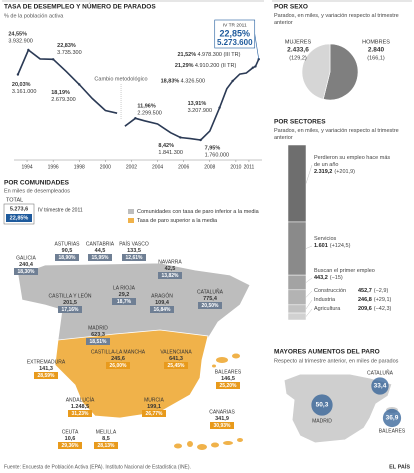  I want to click on region-value: 775,4, so click(210, 299).